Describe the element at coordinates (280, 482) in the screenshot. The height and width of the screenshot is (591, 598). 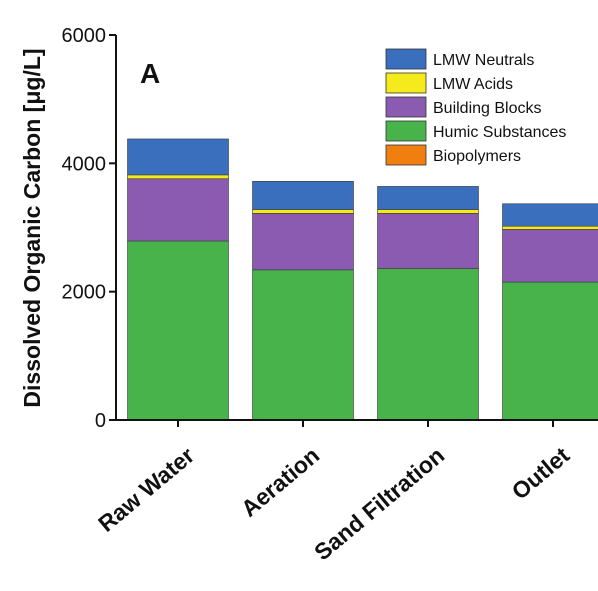
I see `x-tick-label: Aeration` at that location.